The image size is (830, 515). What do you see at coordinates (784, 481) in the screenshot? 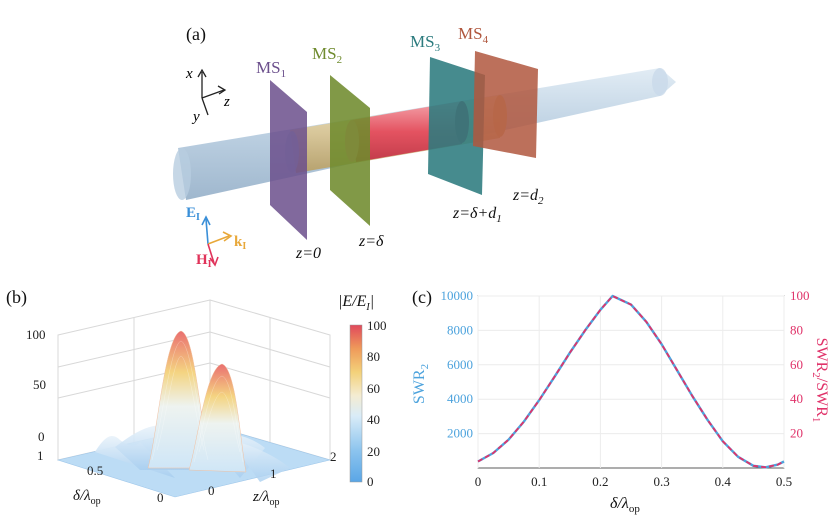
I see `x-tick-label: 0.5` at bounding box center [784, 481].